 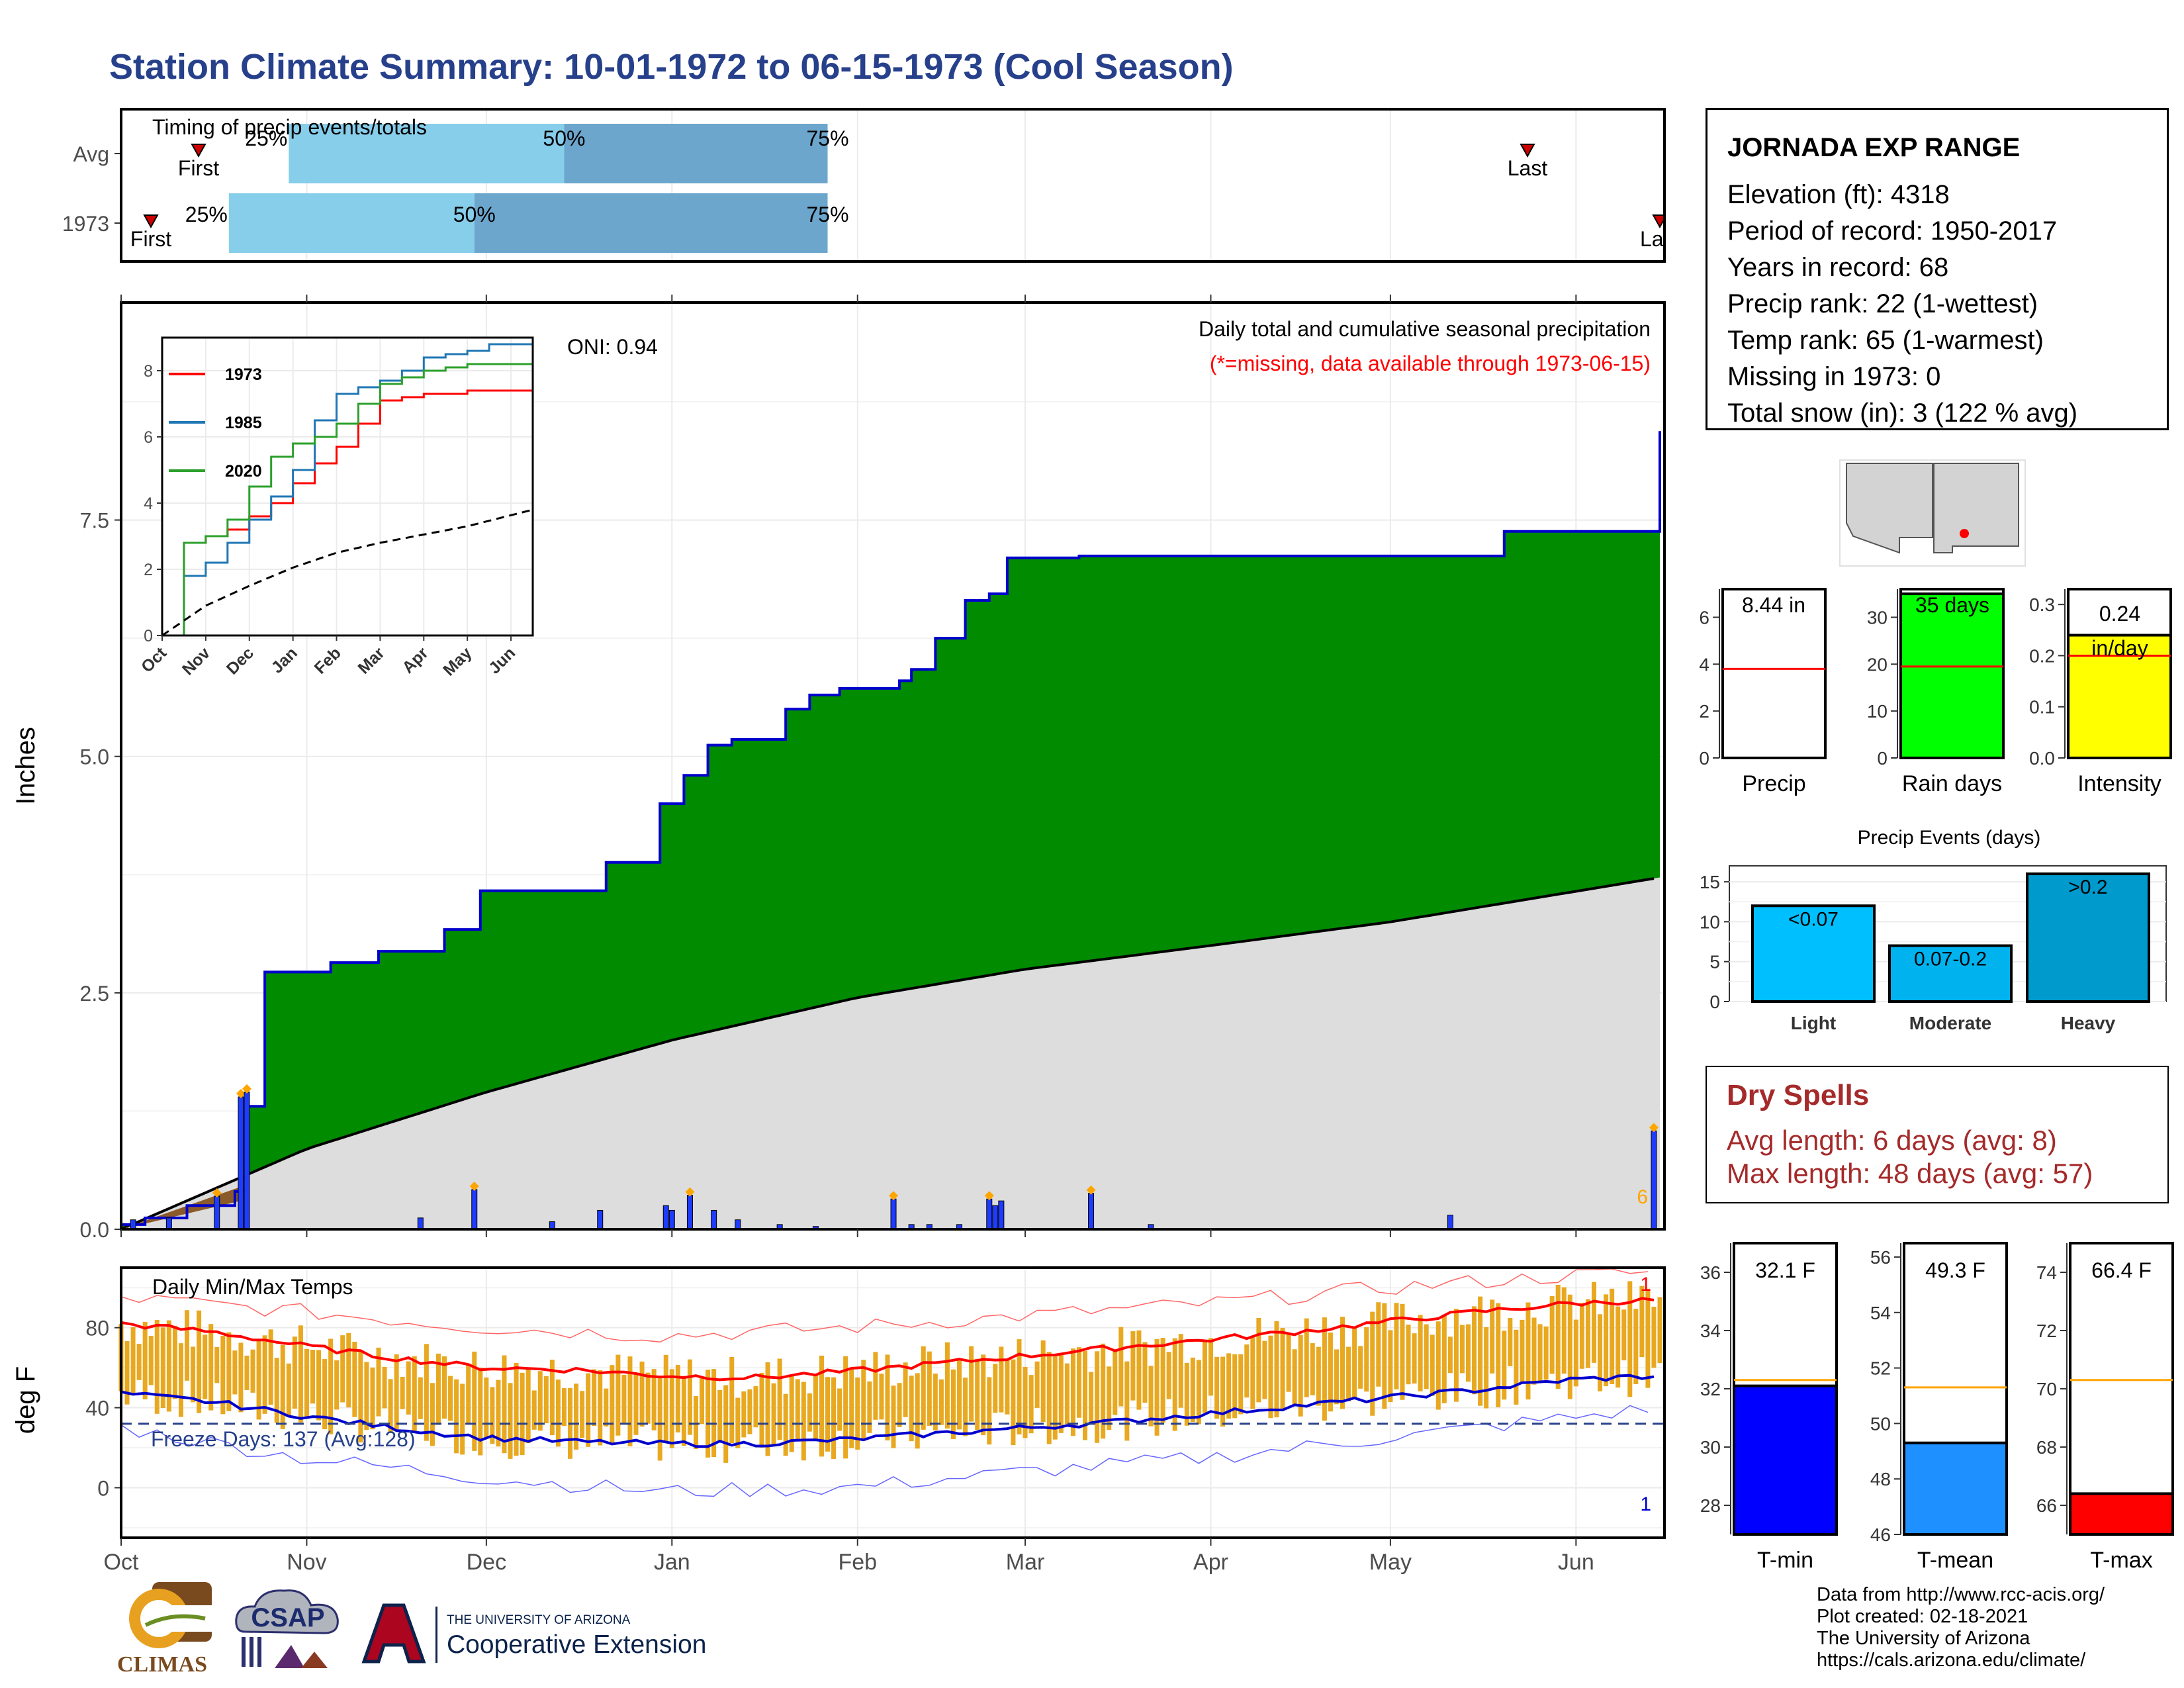 I want to click on t-min-value-bar, so click(x=1786, y=1460).